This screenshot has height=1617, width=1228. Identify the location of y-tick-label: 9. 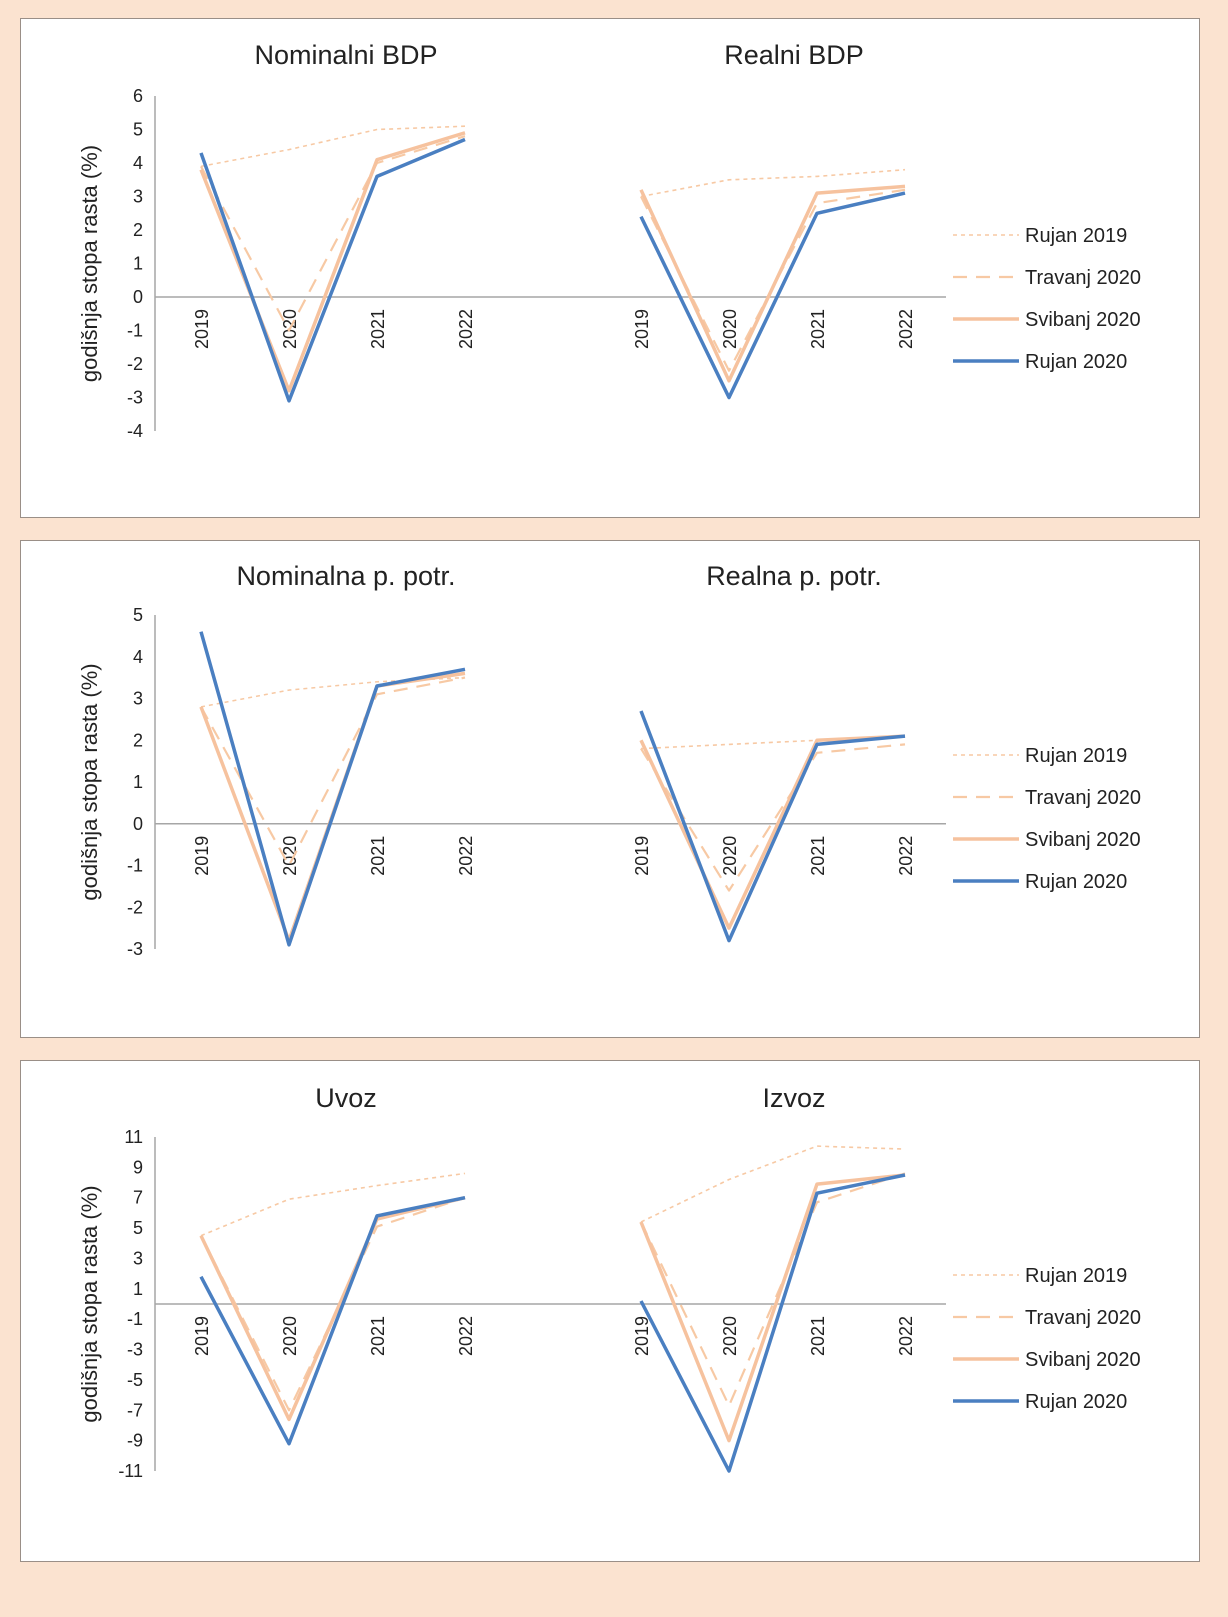
(138, 1167).